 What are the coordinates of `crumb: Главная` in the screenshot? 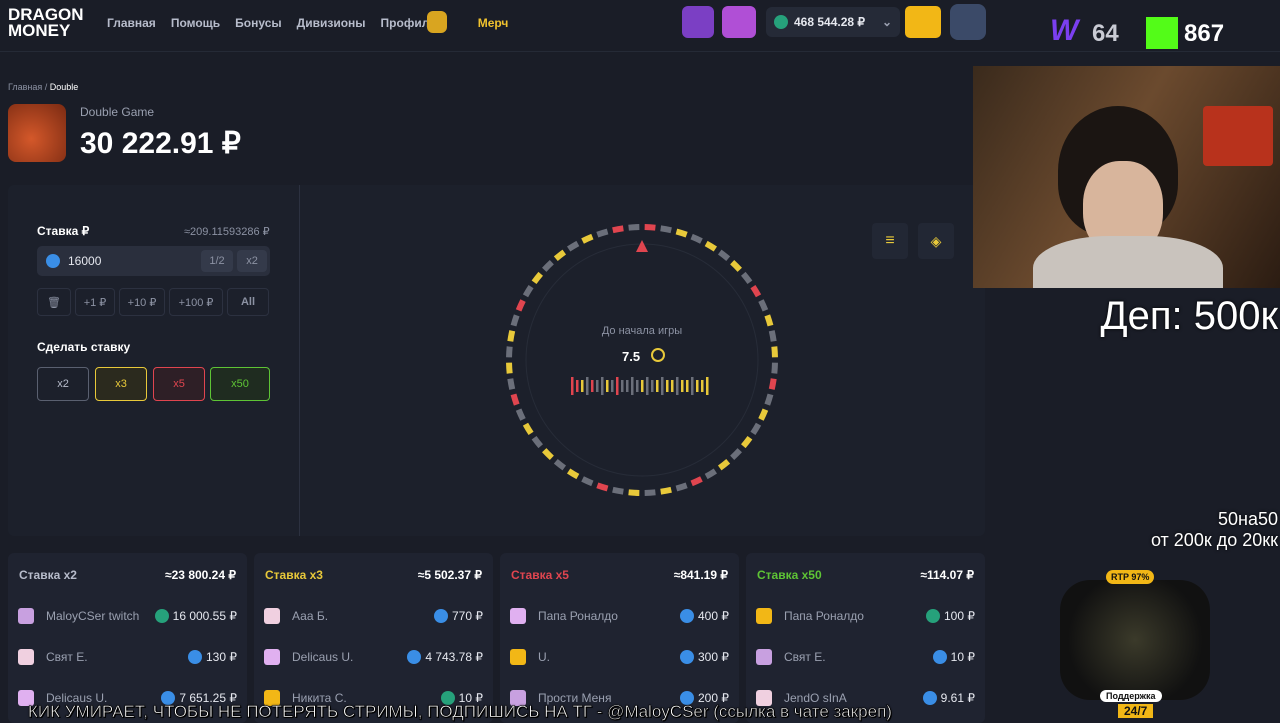 It's located at (25, 87).